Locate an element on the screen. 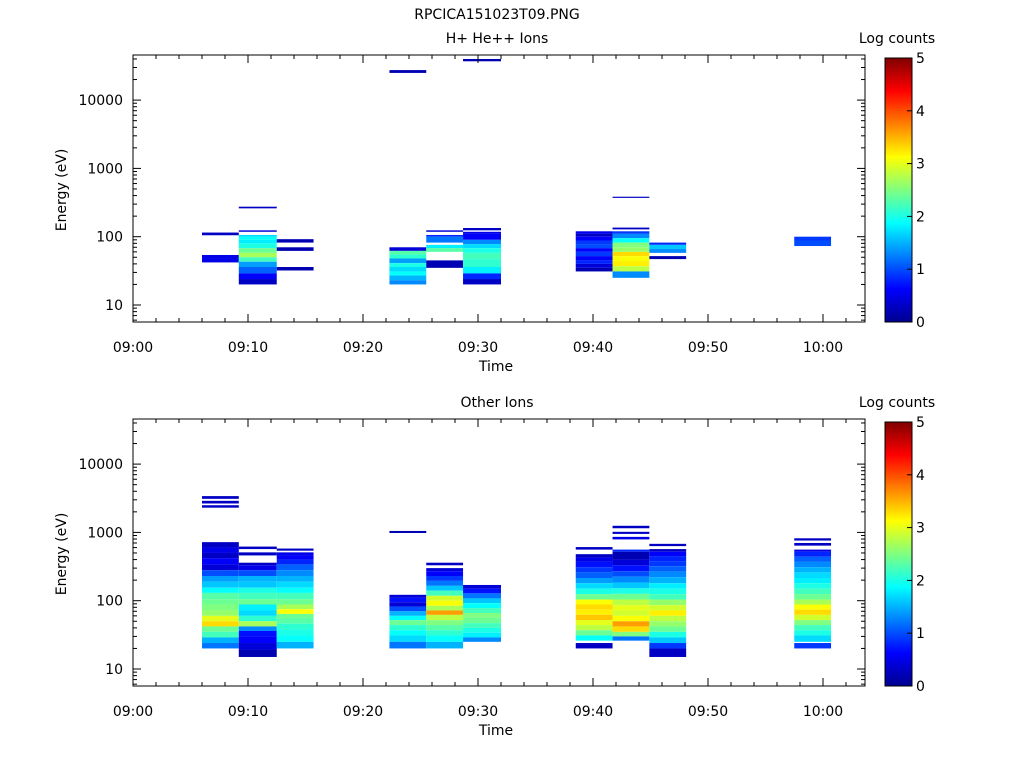 Image resolution: width=1024 pixels, height=772 pixels. colorbar-tick-label: 5 is located at coordinates (920, 59).